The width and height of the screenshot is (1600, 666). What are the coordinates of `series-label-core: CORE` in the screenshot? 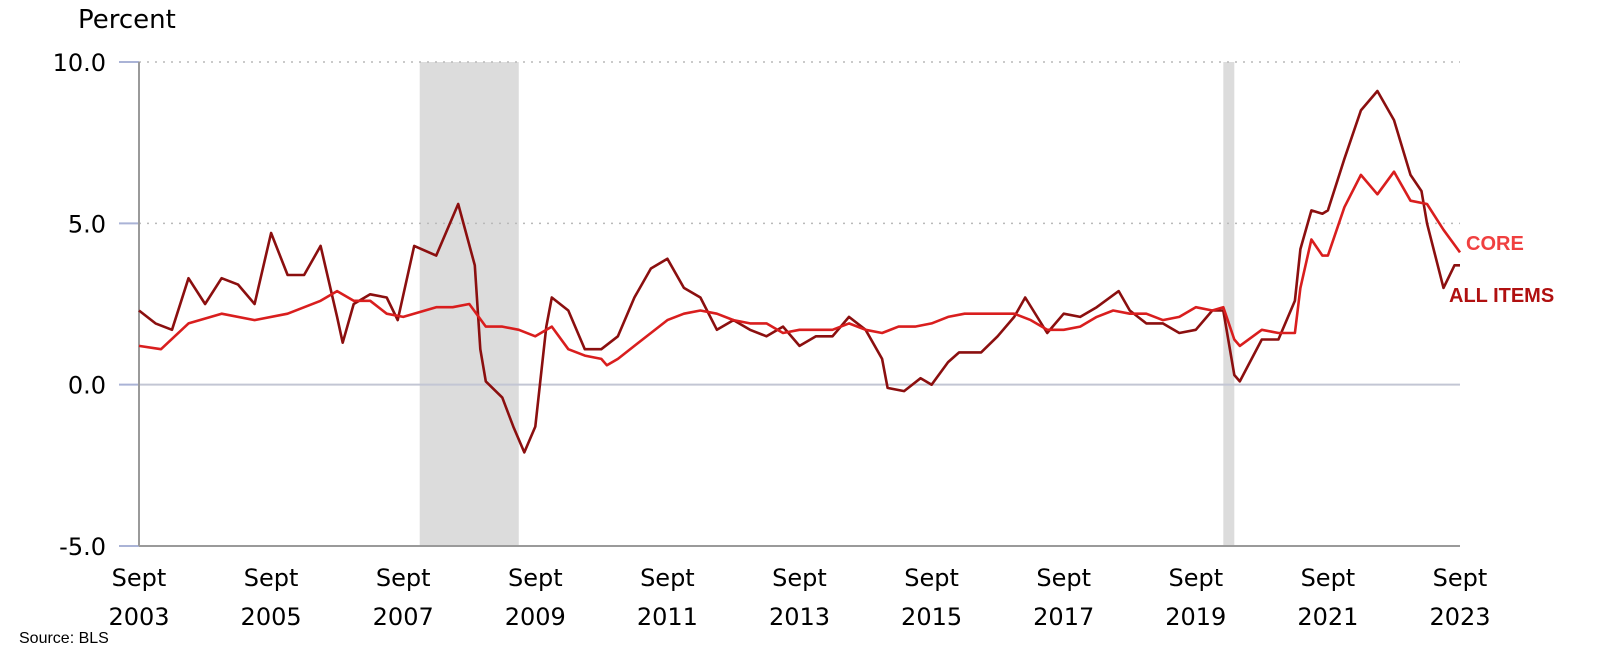 It's located at (1495, 244).